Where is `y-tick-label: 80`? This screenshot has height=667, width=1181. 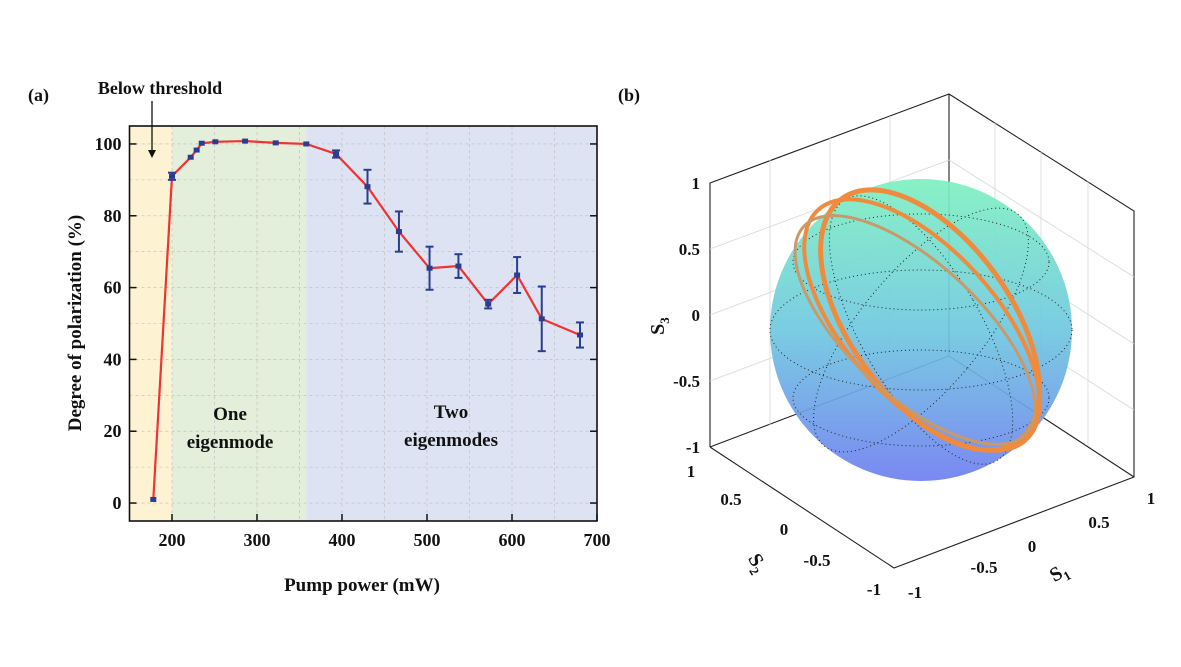 y-tick-label: 80 is located at coordinates (113, 216).